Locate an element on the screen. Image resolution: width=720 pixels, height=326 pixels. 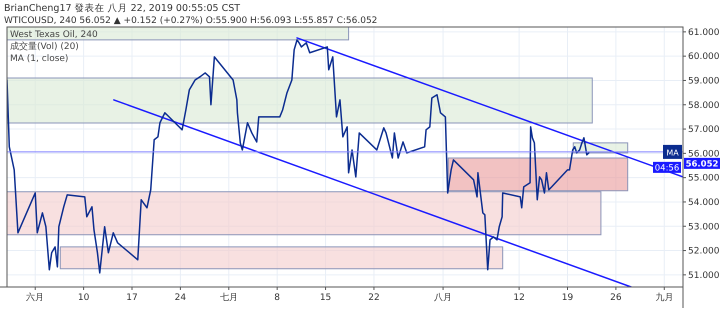
chart-title: BrianCheng17 發表在 八月 22, 2019 00:55:05 CST is located at coordinates (122, 8).